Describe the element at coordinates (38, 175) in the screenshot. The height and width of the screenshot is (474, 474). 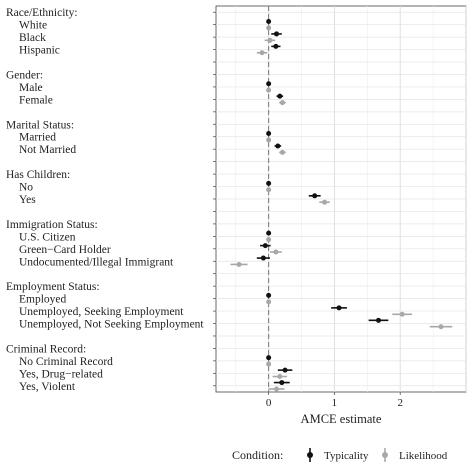
I see `group-header-label: Has Children:` at that location.